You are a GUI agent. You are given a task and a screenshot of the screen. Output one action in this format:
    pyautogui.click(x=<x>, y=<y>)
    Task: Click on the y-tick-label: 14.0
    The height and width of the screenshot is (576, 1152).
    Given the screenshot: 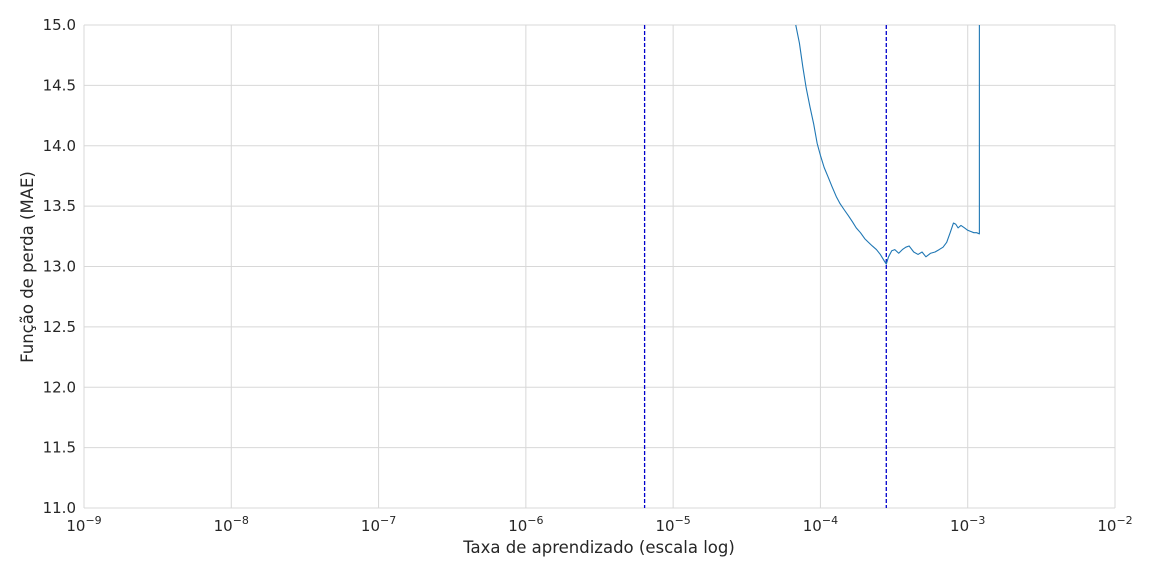 What is the action you would take?
    pyautogui.click(x=59, y=146)
    